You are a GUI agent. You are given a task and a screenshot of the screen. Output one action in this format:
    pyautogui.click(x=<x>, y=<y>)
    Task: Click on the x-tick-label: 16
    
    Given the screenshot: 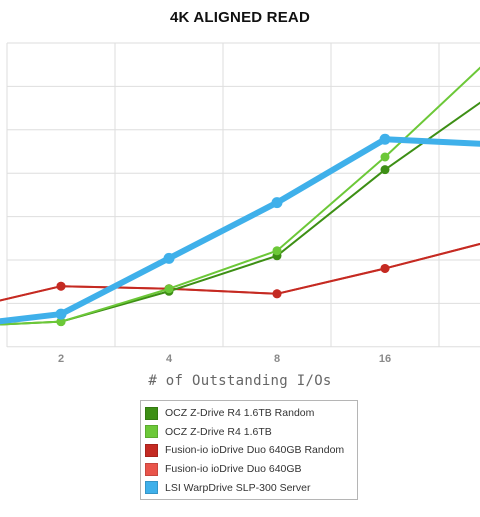 What is the action you would take?
    pyautogui.click(x=385, y=359)
    